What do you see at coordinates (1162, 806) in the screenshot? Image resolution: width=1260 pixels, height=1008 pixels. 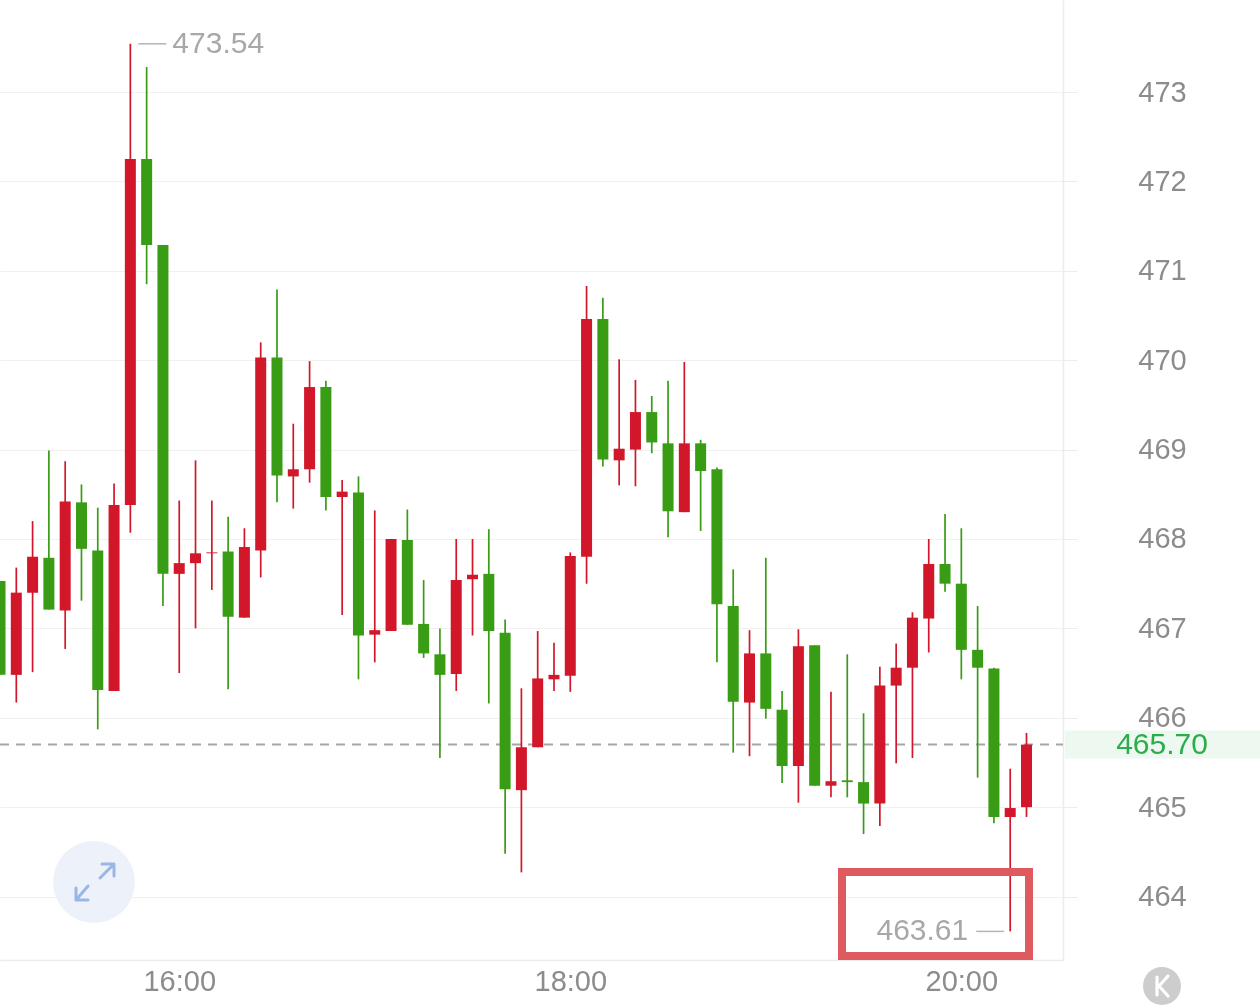 I see `y-tick-label: 465` at bounding box center [1162, 806].